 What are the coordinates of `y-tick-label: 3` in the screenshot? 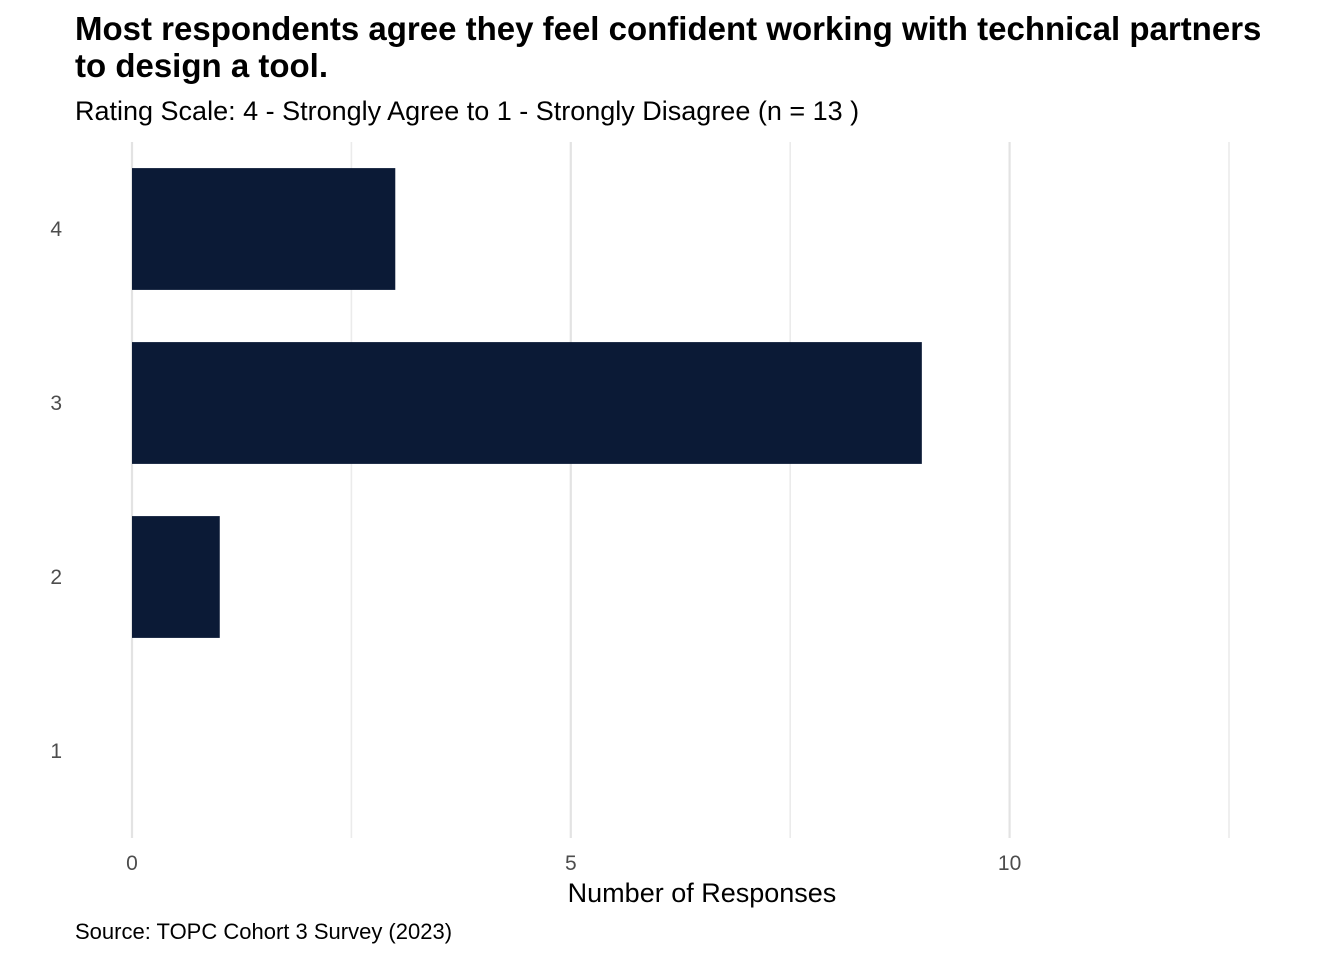 It's located at (56, 403).